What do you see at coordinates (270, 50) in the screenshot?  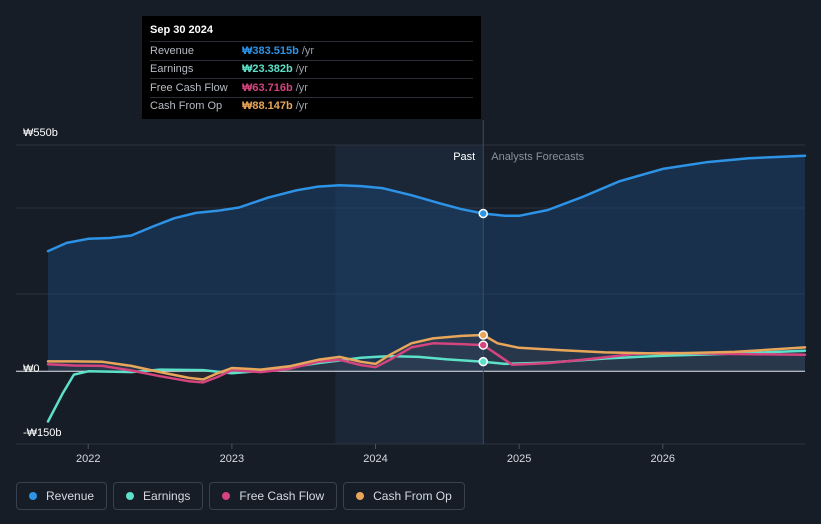 I see `tooltip-value: ₩383.515b` at bounding box center [270, 50].